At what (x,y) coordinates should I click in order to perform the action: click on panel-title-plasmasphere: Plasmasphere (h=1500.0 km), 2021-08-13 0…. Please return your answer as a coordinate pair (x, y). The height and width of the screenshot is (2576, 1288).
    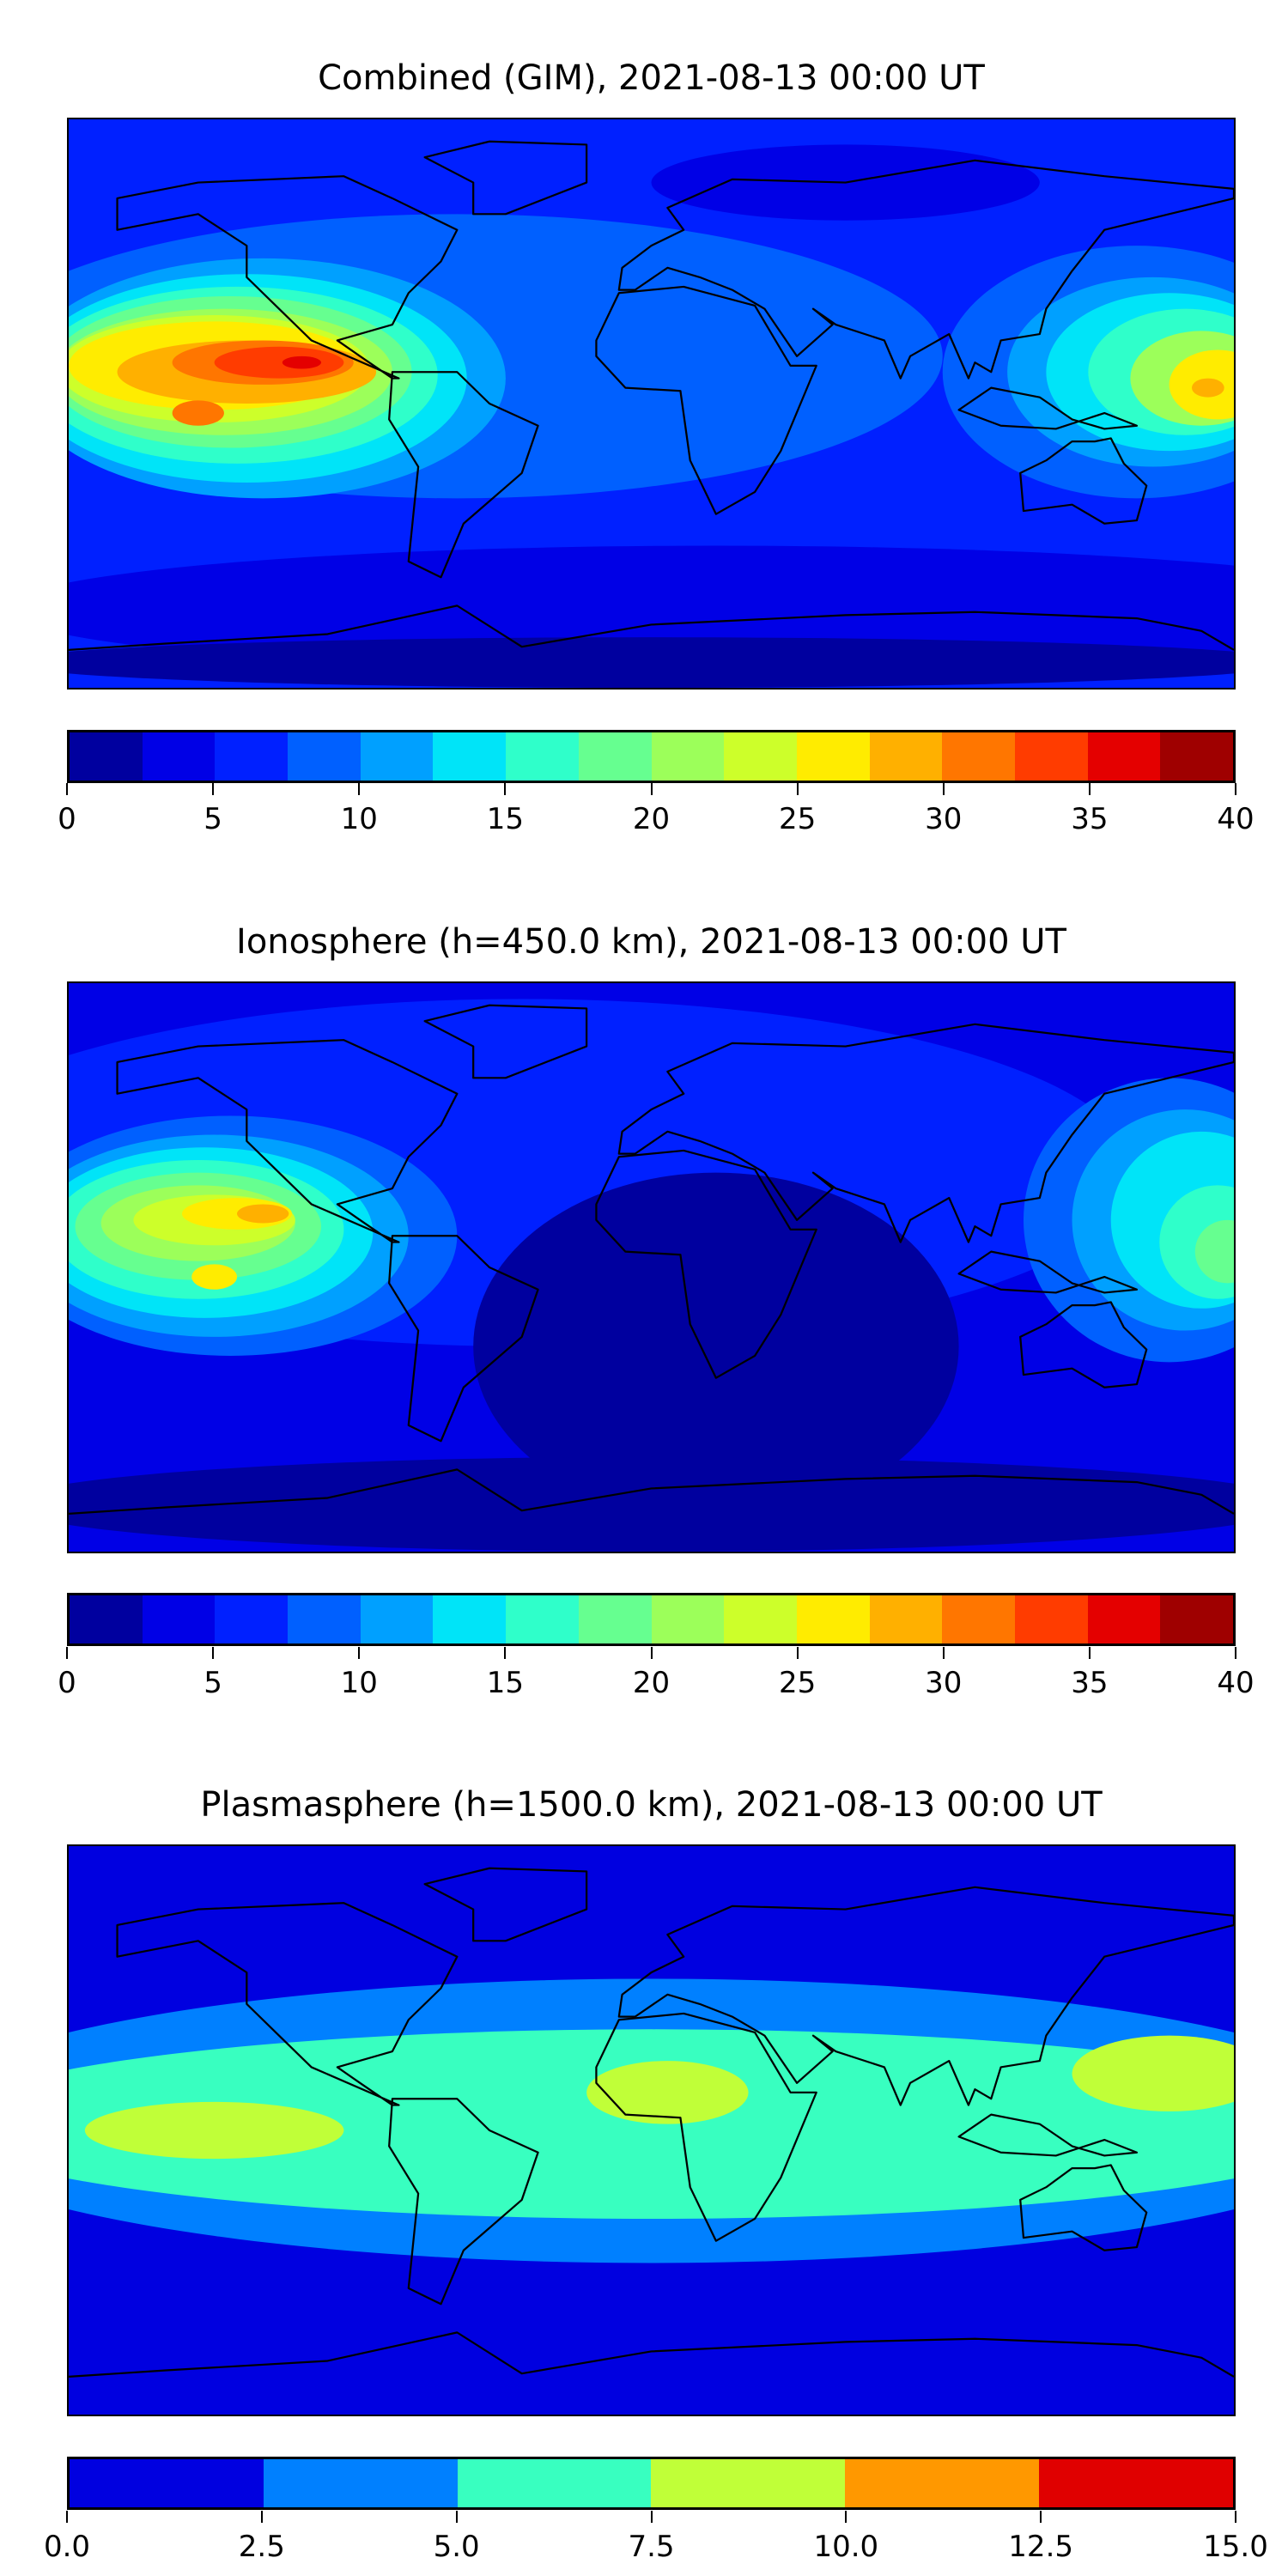
    Looking at the image, I should click on (651, 1805).